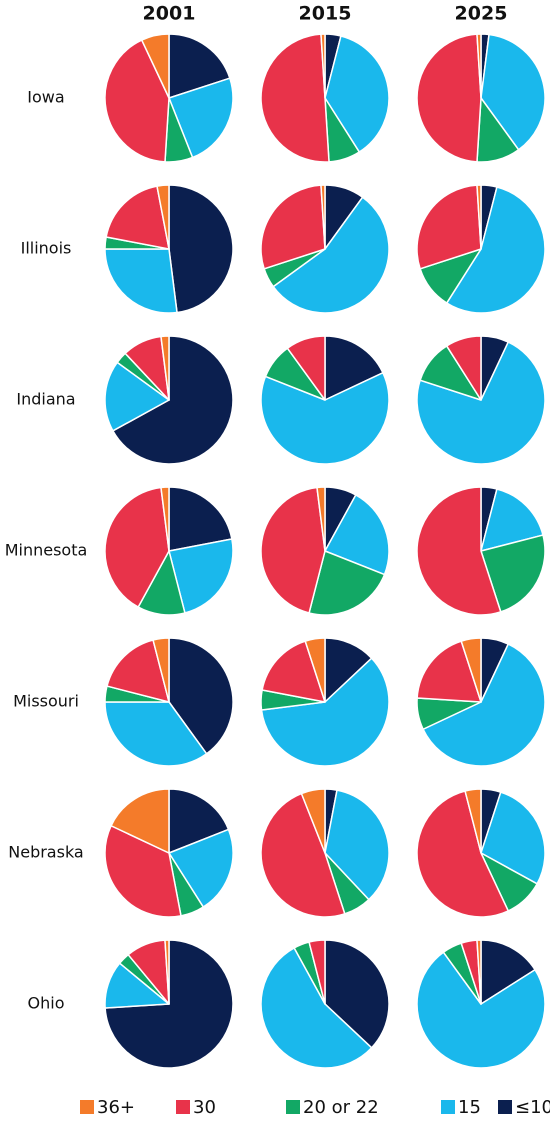  I want to click on row-label: Iowa, so click(45, 97).